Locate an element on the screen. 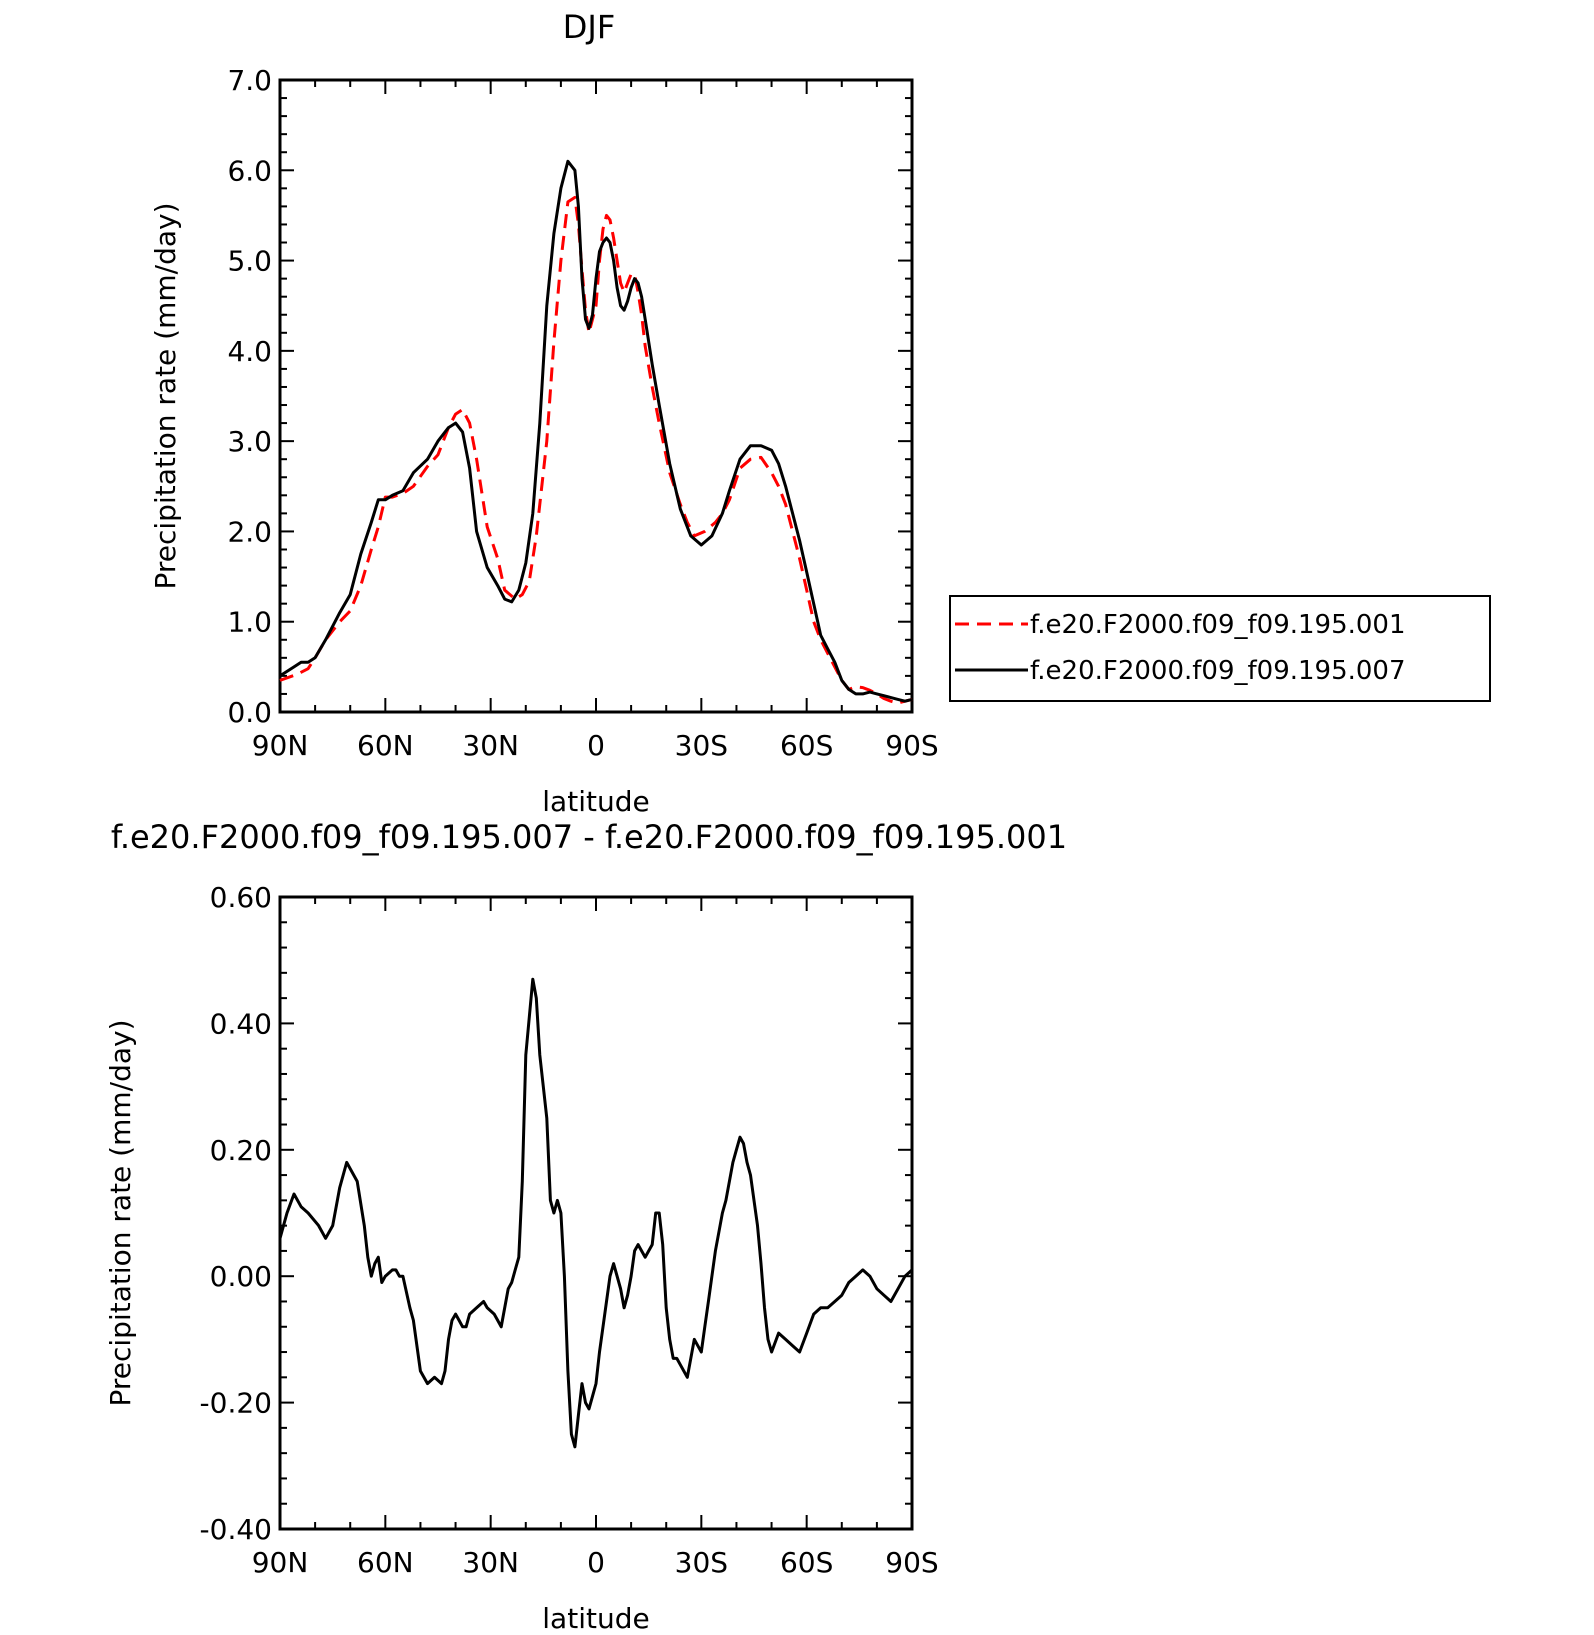  y-tick-label: 4.0 is located at coordinates (249, 351).